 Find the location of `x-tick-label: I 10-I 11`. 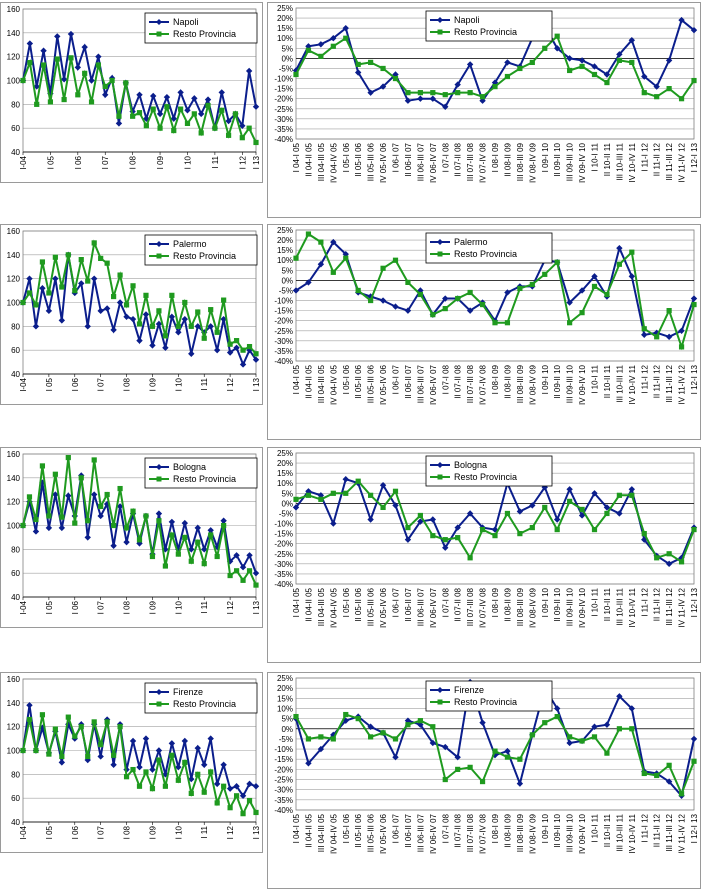

x-tick-label: I 10-I 11 is located at coordinates (595, 601).